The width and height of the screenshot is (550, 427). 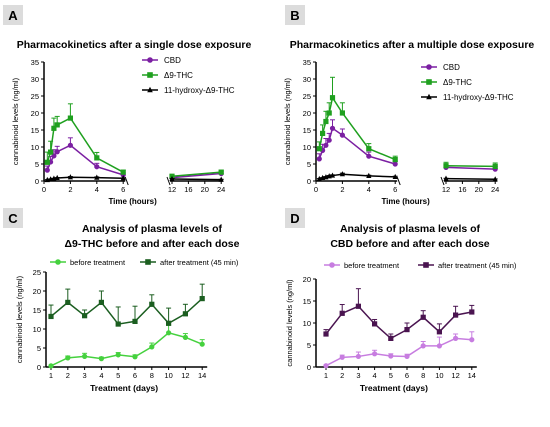 What do you see at coordinates (151, 244) in the screenshot?
I see `chart-title: Δ9-THC before and after each dose` at bounding box center [151, 244].